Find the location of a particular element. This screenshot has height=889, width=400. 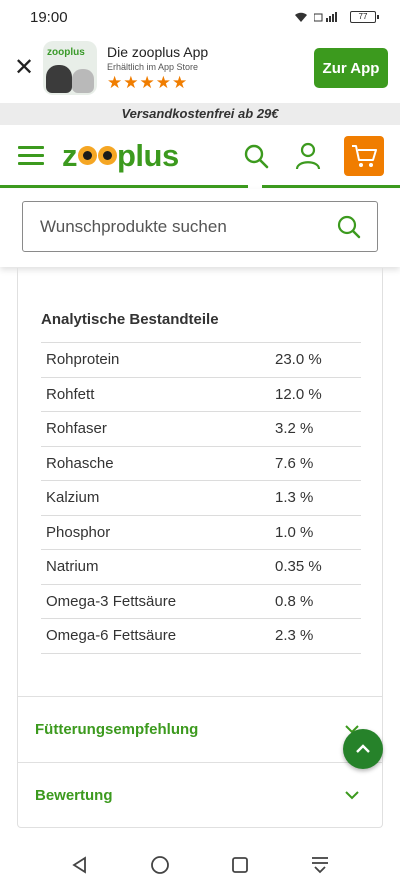

search-box is located at coordinates (200, 226).